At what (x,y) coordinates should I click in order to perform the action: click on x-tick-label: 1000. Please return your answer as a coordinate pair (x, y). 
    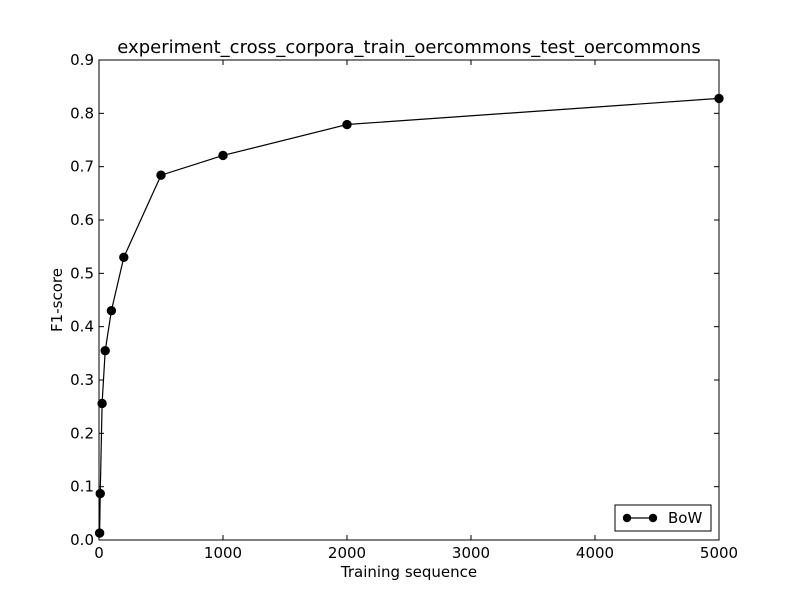
    Looking at the image, I should click on (223, 553).